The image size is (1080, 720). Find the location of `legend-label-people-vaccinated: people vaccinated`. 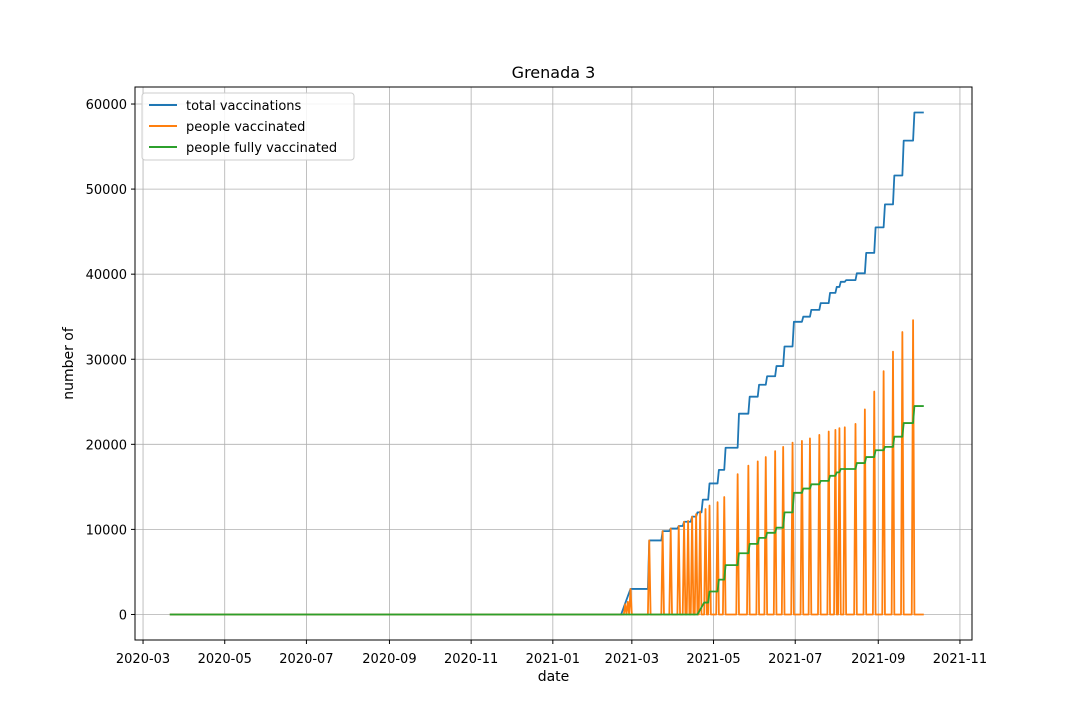

legend-label-people-vaccinated: people vaccinated is located at coordinates (245, 127).